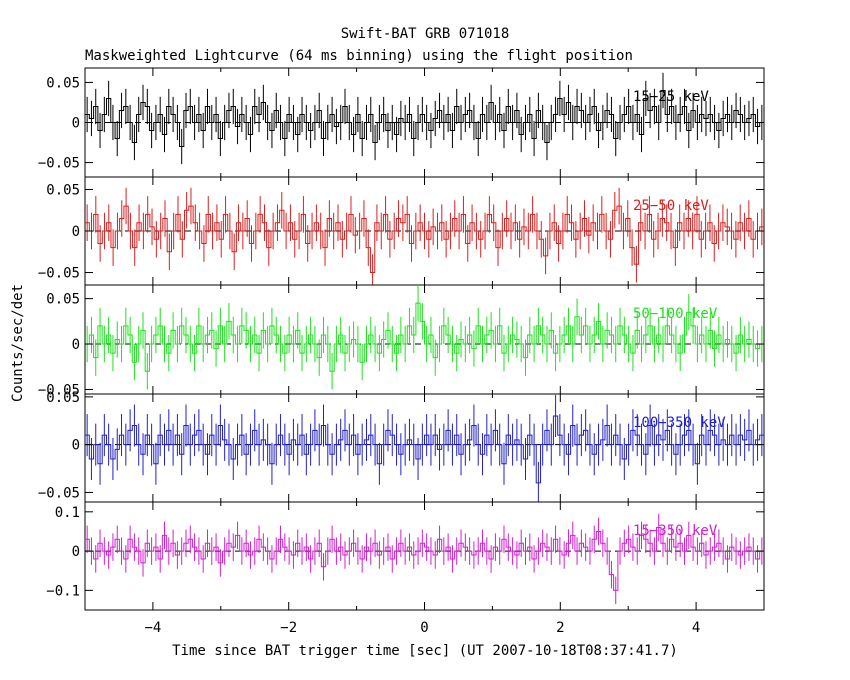 Image resolution: width=850 pixels, height=680 pixels. I want to click on x-tick-label: −4, so click(152, 628).